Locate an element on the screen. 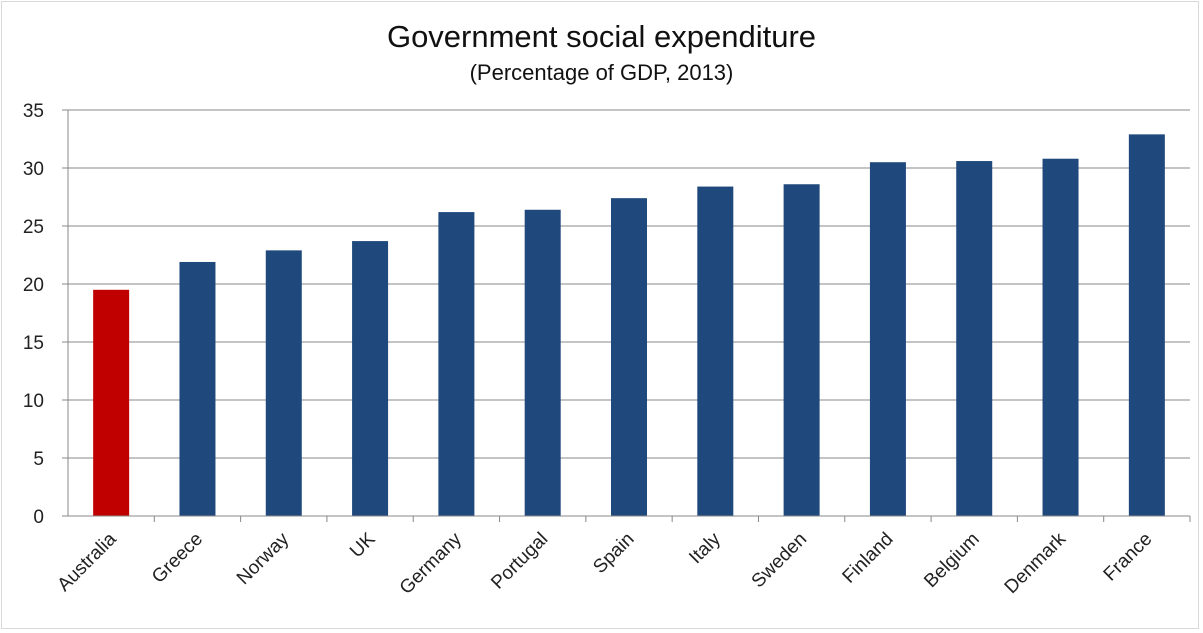  bar-australia is located at coordinates (111, 402).